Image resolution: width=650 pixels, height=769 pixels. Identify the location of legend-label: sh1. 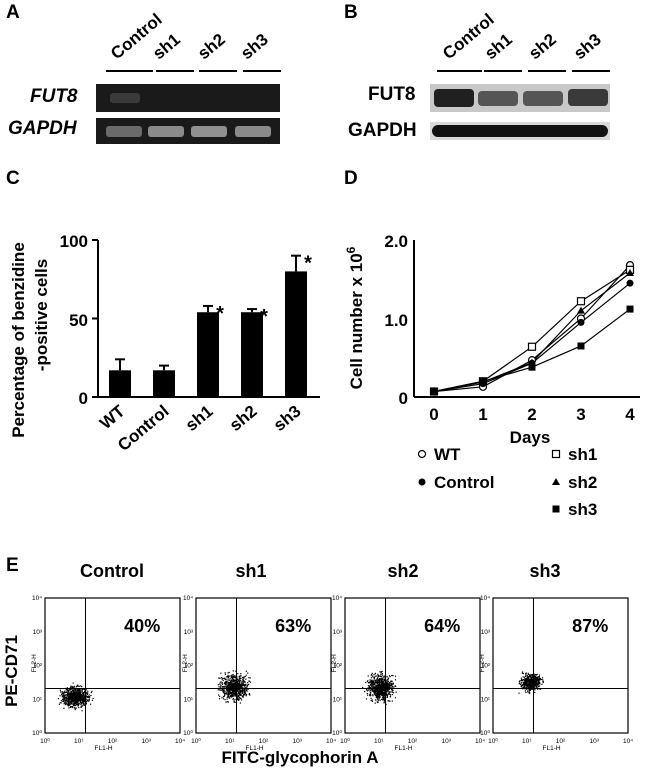
(582, 454).